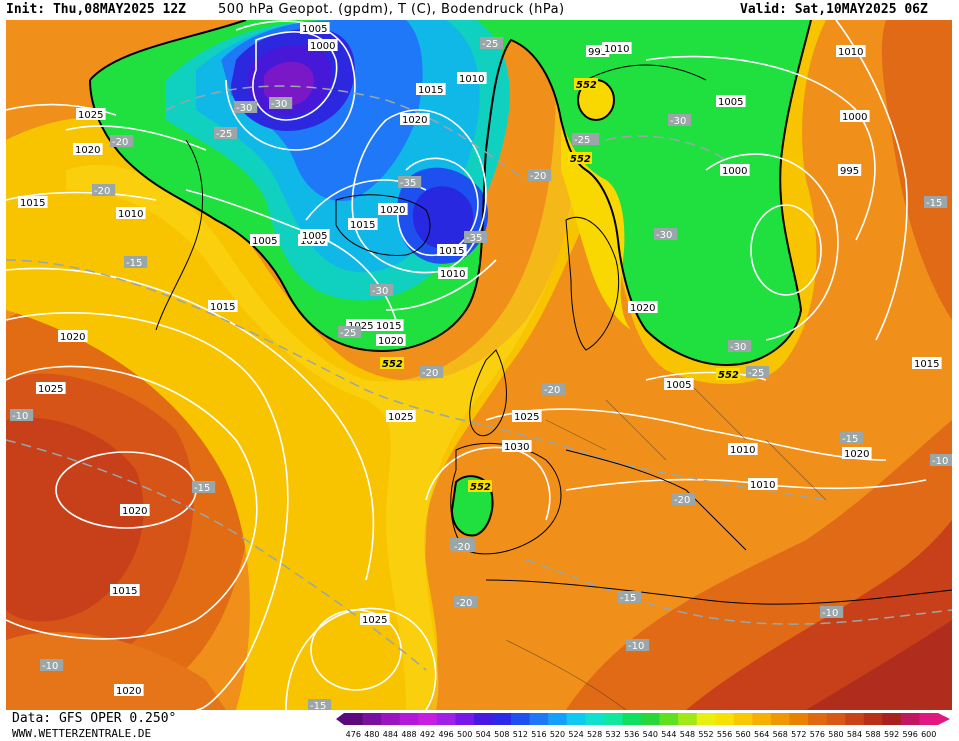 The height and width of the screenshot is (741, 959). What do you see at coordinates (575, 734) in the screenshot?
I see `color-scale-label: 524` at bounding box center [575, 734].